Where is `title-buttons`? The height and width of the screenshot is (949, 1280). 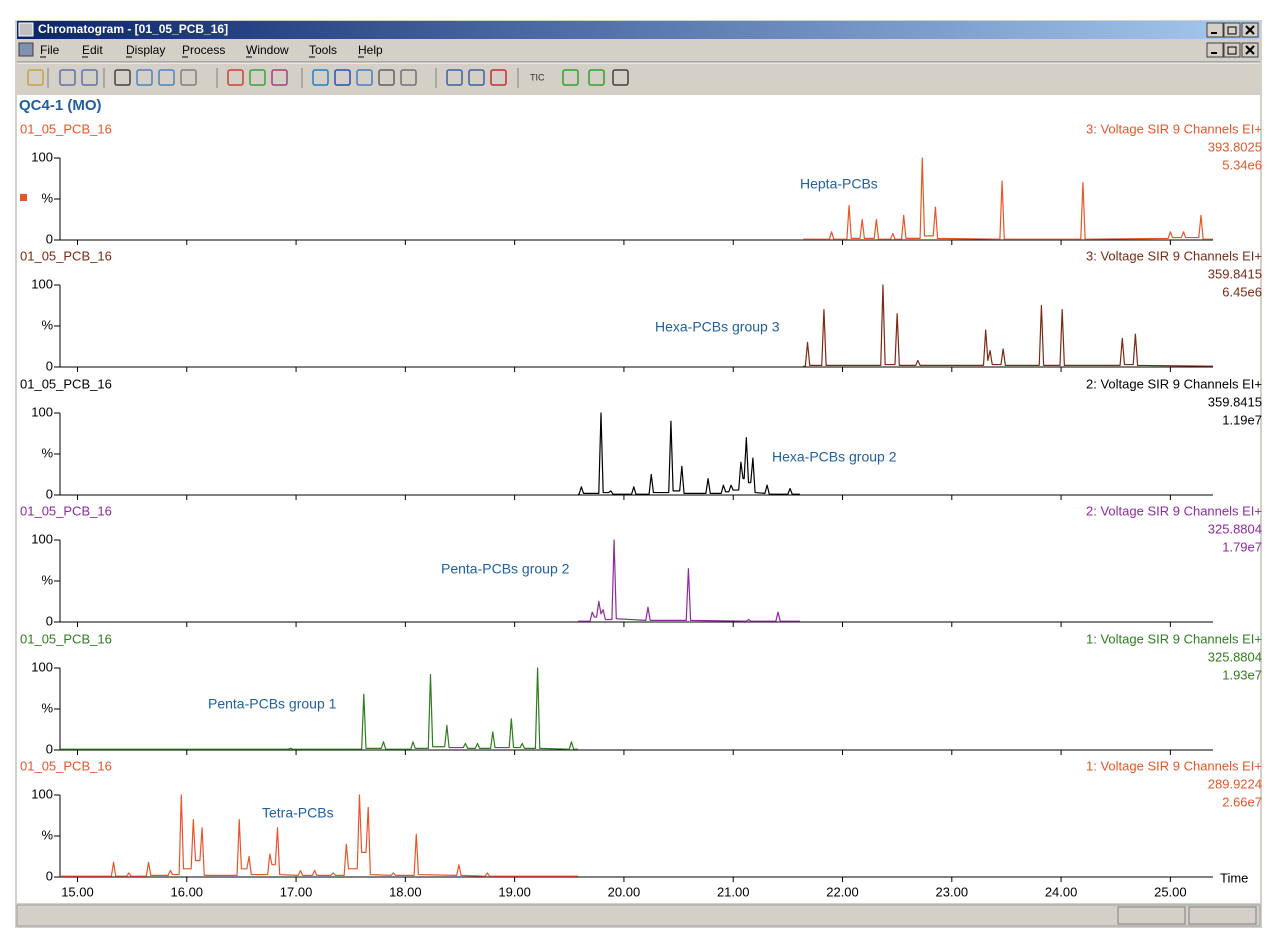
title-buttons is located at coordinates (1232, 30).